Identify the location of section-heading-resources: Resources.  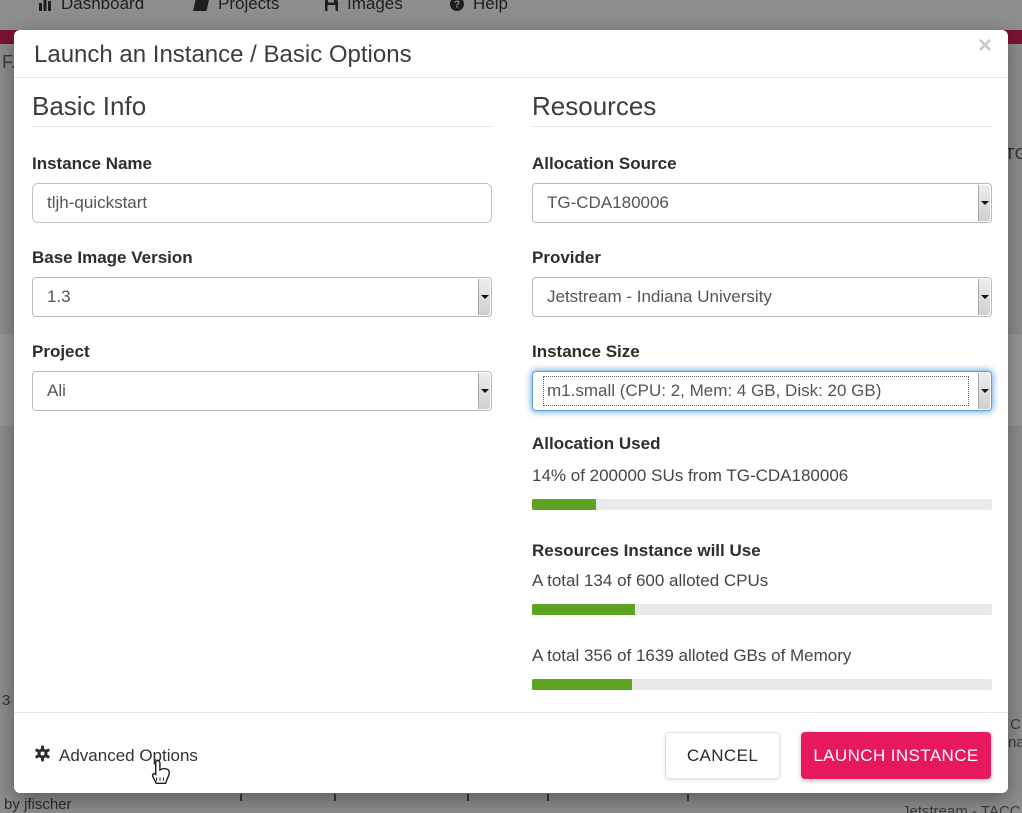
(762, 109).